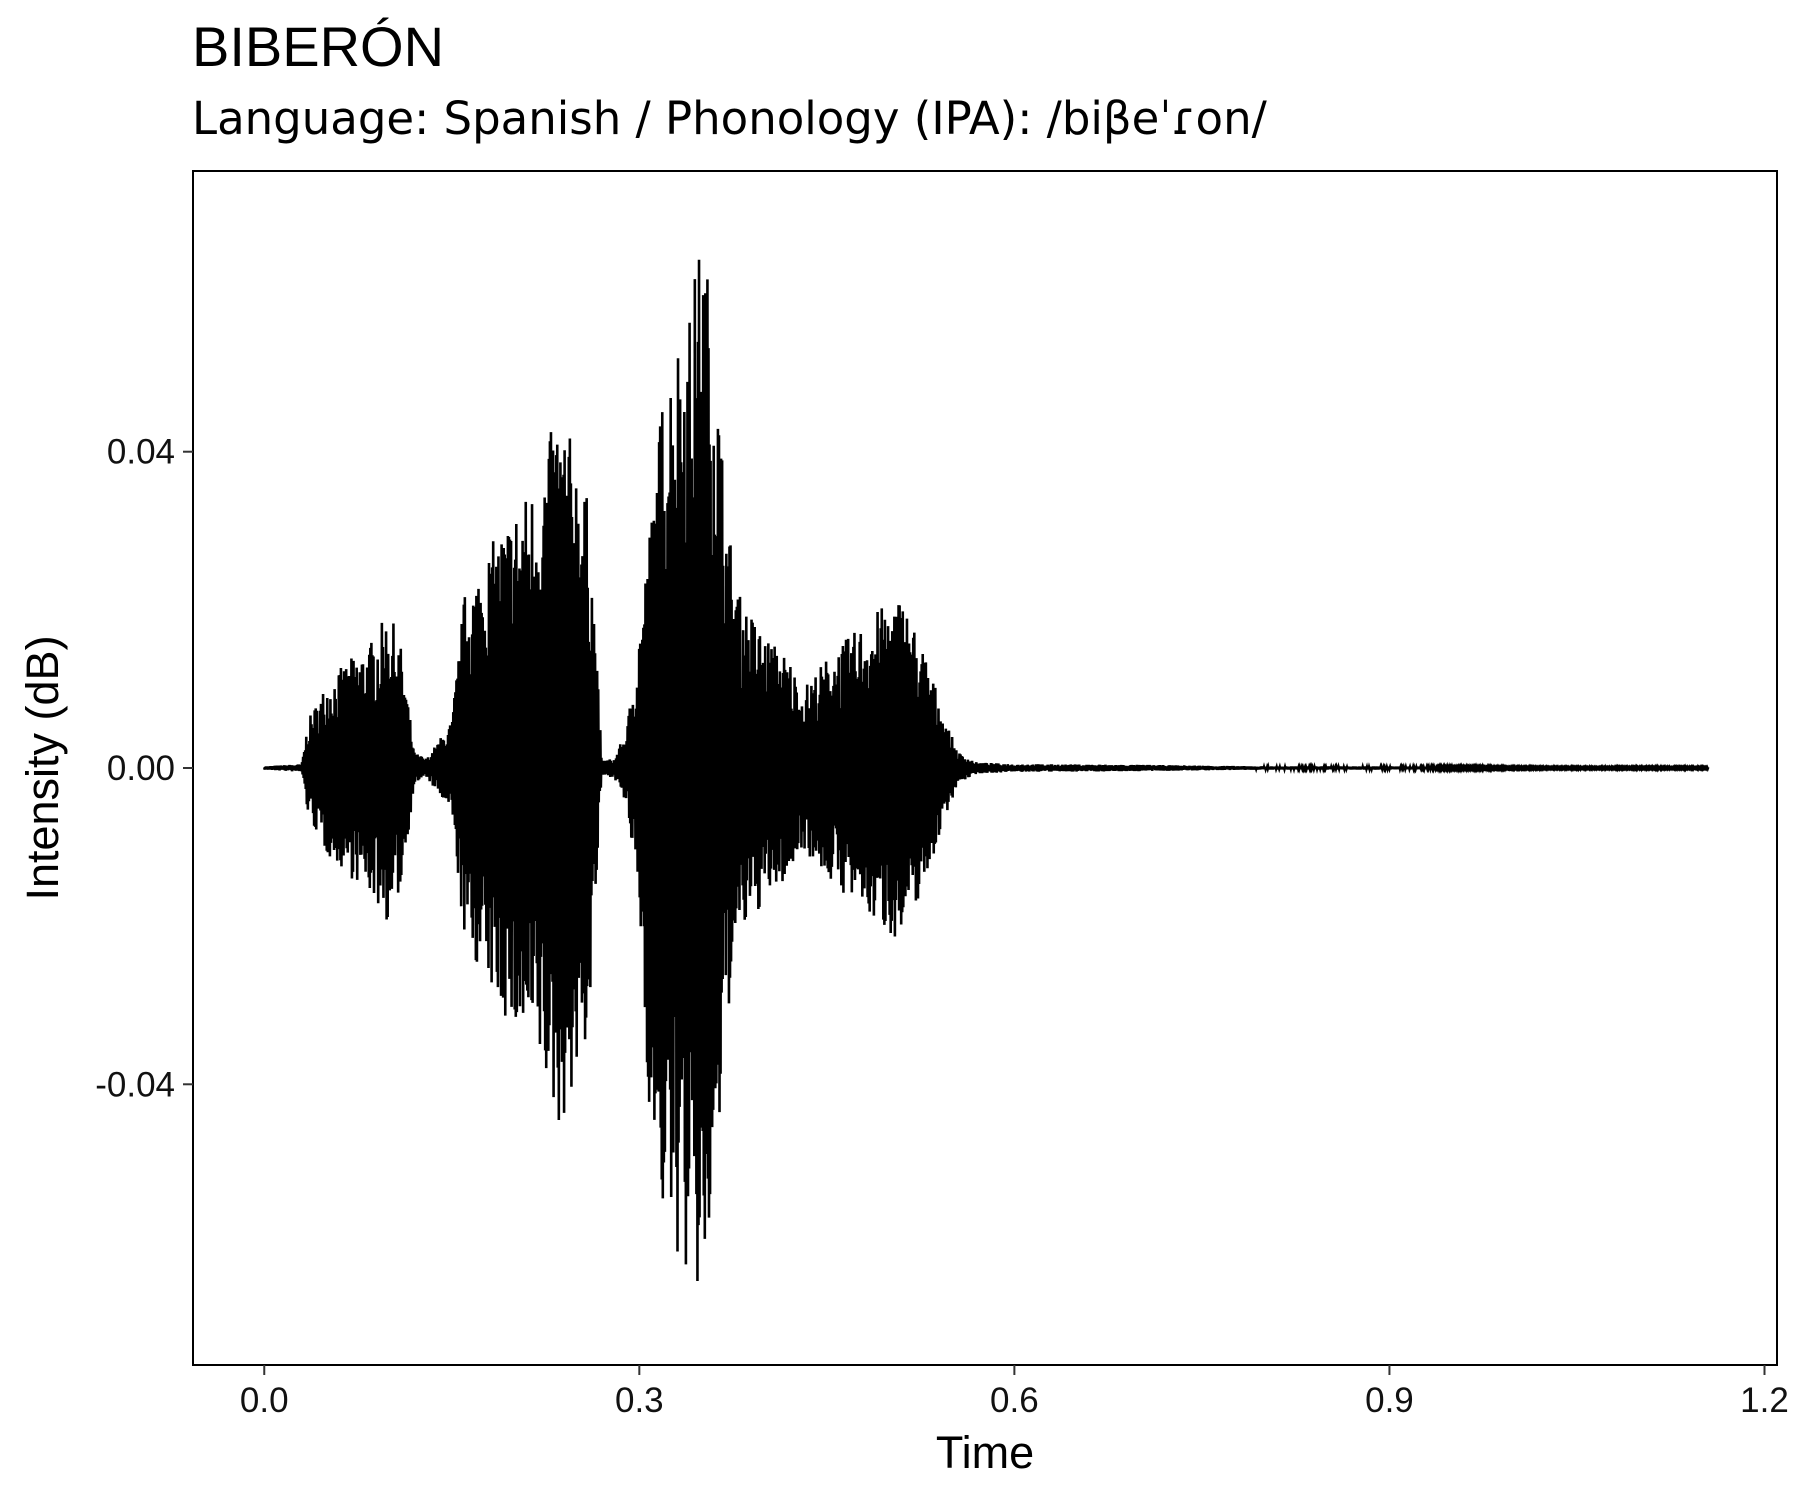  Describe the element at coordinates (1014, 1400) in the screenshot. I see `x-tick-label: 0.6` at that location.